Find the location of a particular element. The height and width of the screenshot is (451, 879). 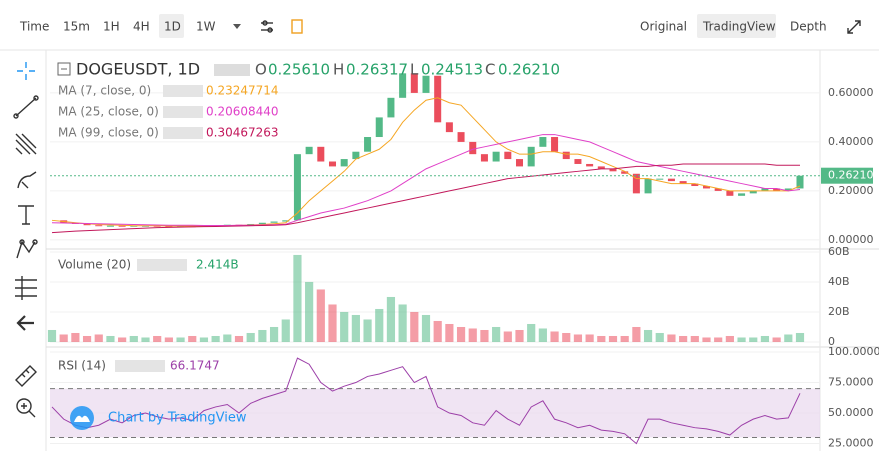

fullscreen-icon is located at coordinates (854, 27).